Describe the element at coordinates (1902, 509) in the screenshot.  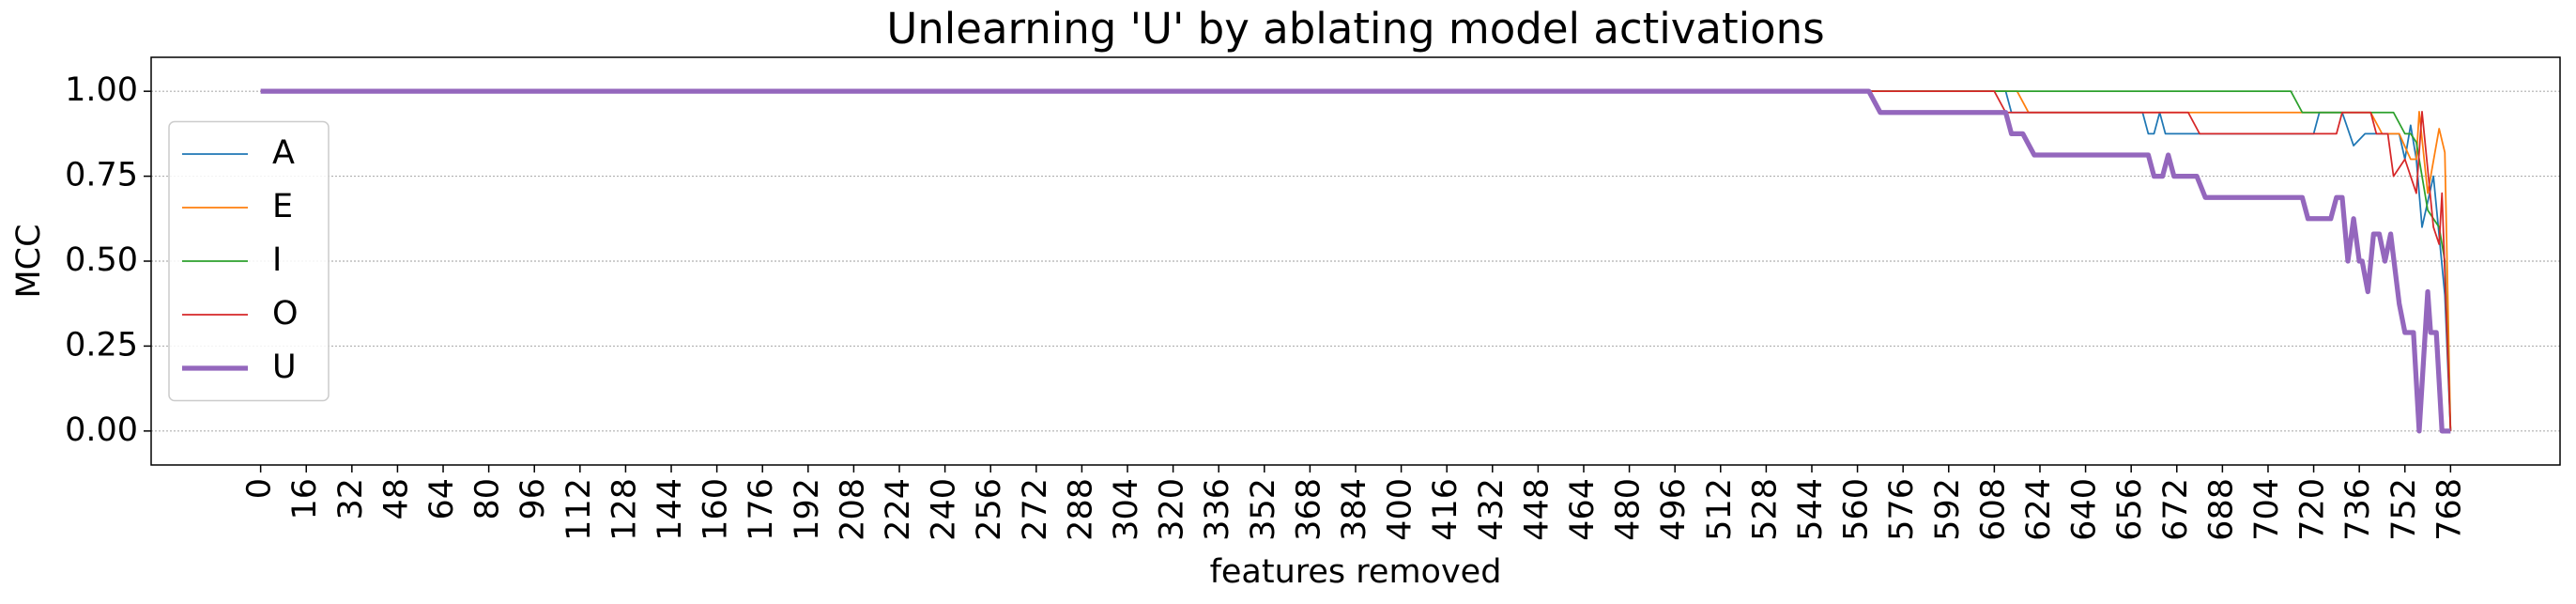
I see `x-tick-label: 576` at that location.